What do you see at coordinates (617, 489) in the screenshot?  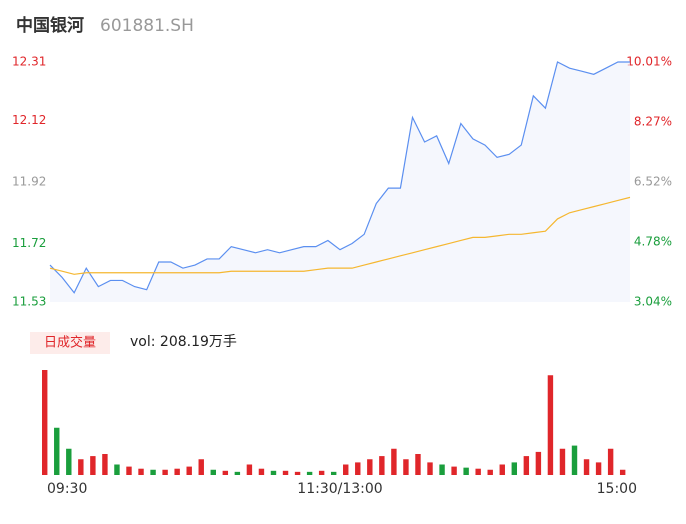 I see `x-tick-label: 15:00` at bounding box center [617, 489].